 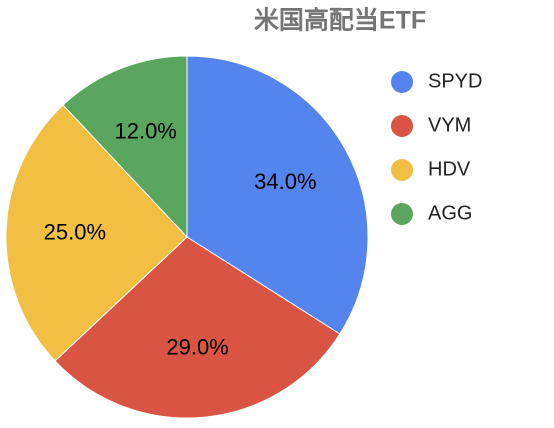 What do you see at coordinates (340, 20) in the screenshot?
I see `chart-title: 米国高配当ETF` at bounding box center [340, 20].